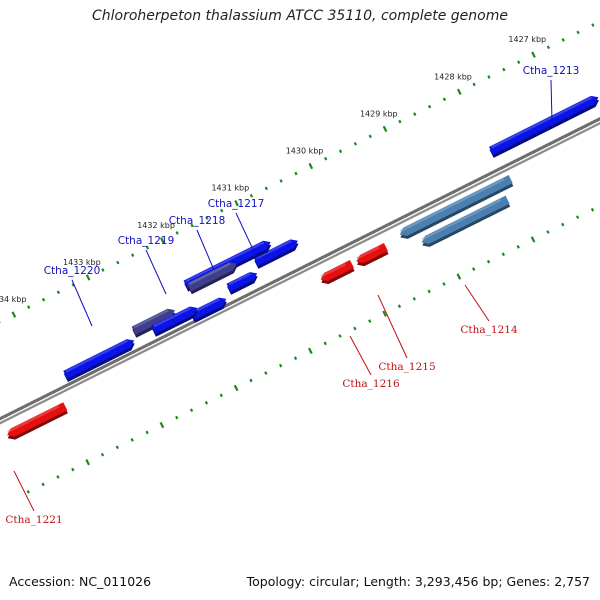 The height and width of the screenshot is (600, 600). I want to click on gene-arrow-ctha-1220-part2, so click(99, 359).